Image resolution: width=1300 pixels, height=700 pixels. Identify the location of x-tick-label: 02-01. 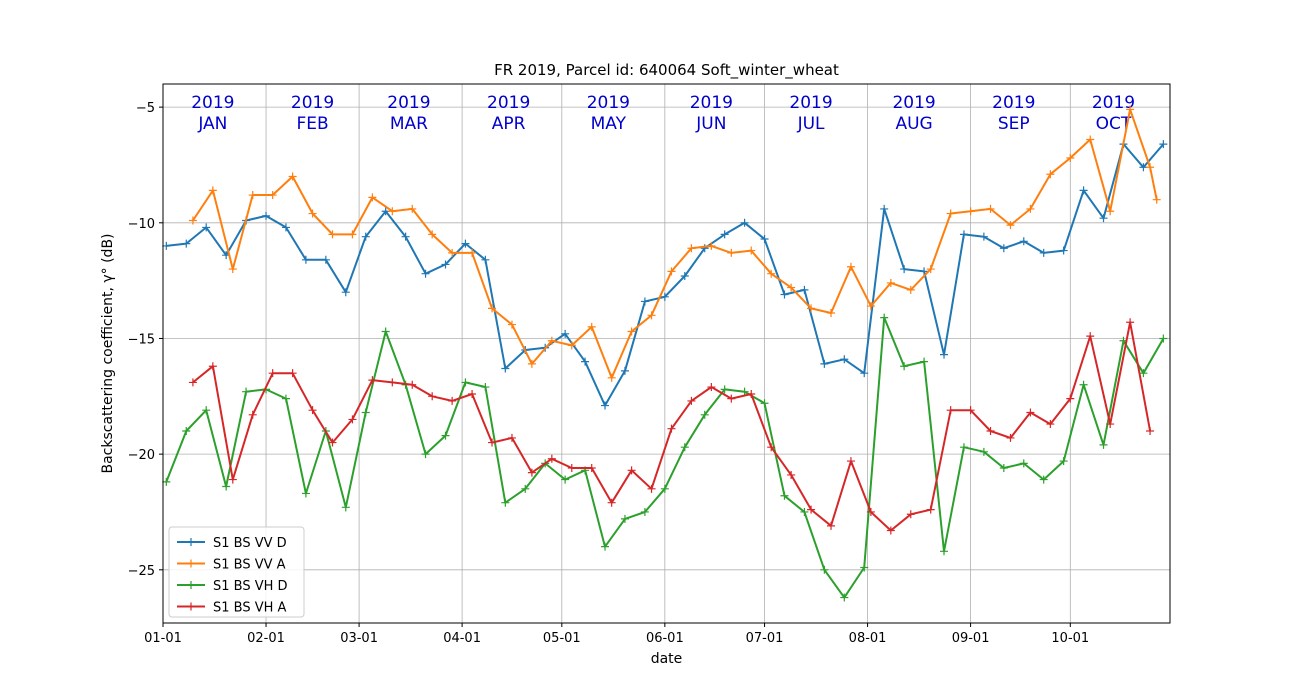
(266, 638).